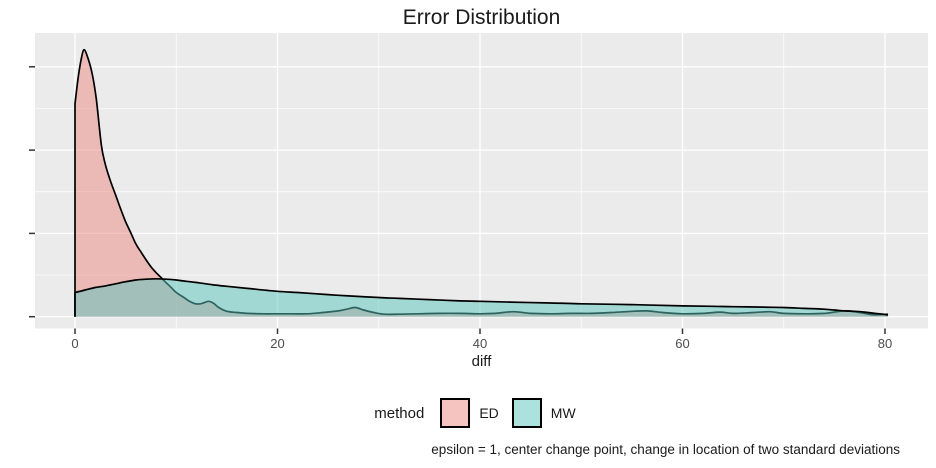 The height and width of the screenshot is (468, 936). I want to click on legend: method ED MW, so click(481, 413).